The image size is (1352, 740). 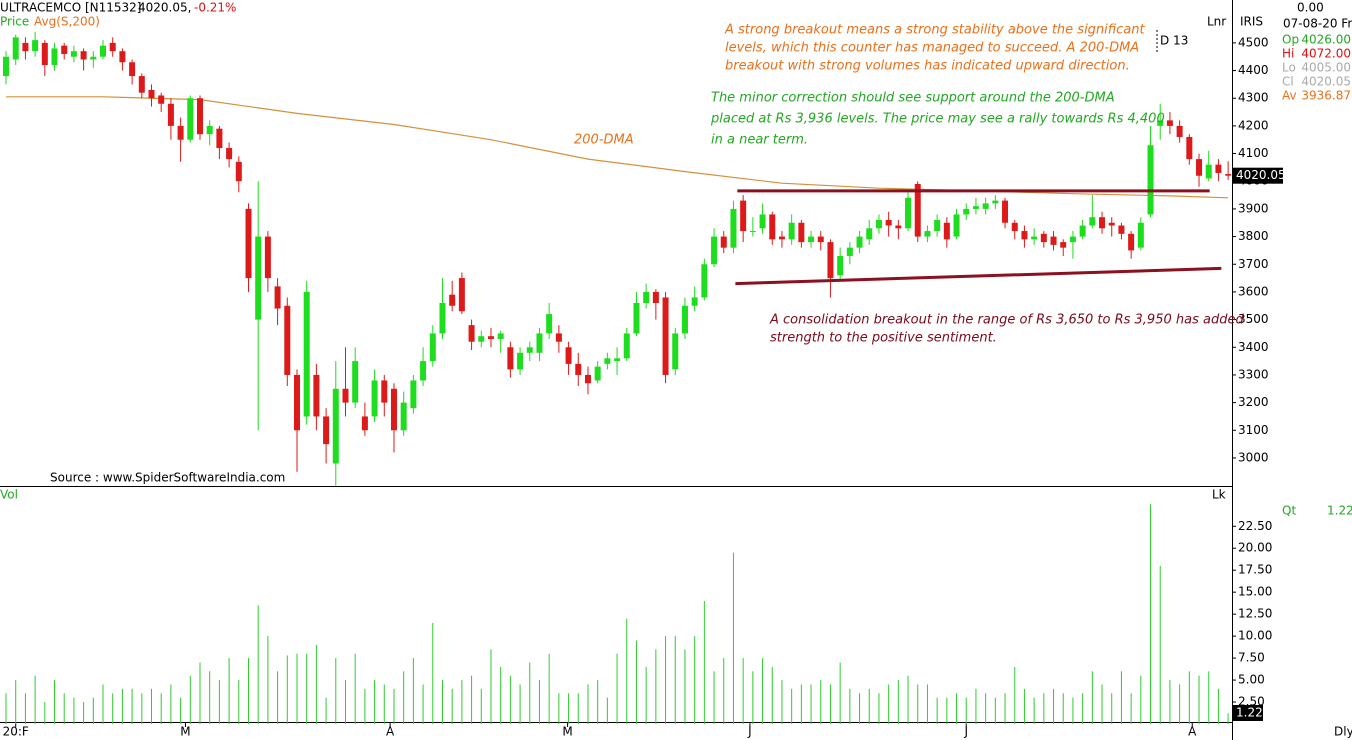 I want to click on panel-row-value: 4072.00, so click(x=1326, y=54).